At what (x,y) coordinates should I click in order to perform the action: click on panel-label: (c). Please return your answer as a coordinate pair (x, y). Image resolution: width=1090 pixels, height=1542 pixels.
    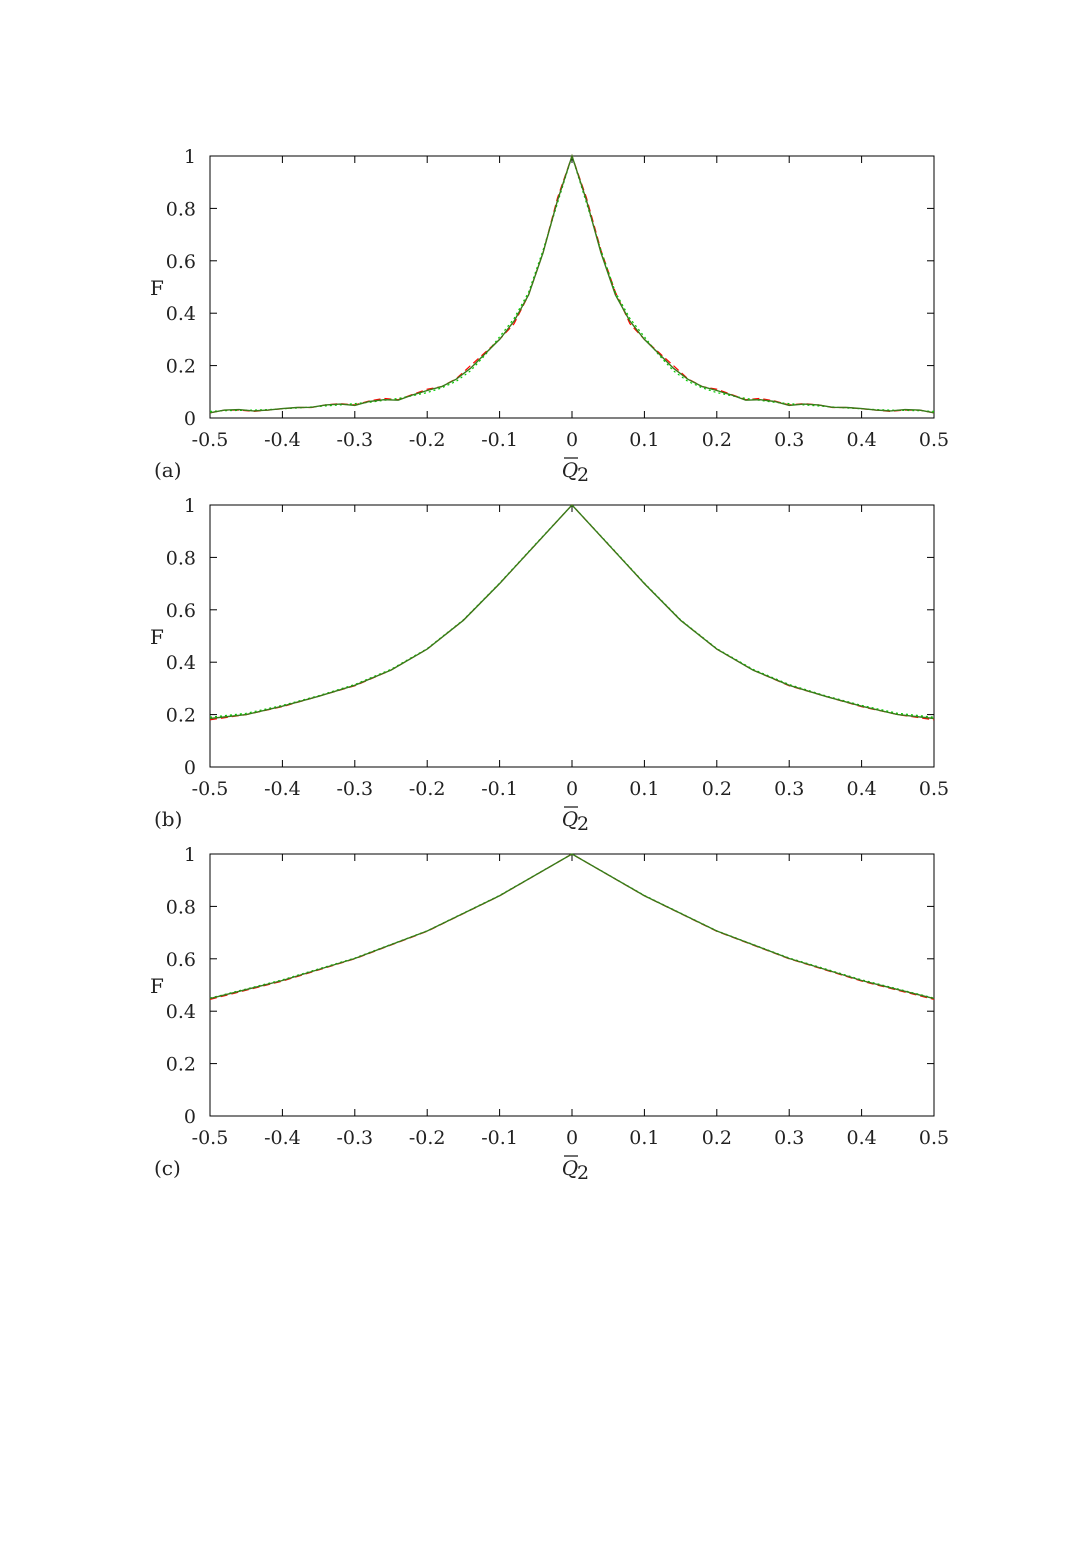
    Looking at the image, I should click on (167, 1168).